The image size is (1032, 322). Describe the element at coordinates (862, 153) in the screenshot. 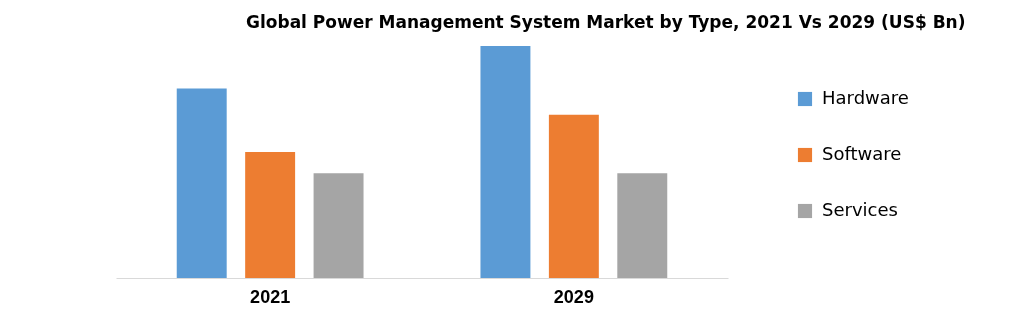

I see `legend-label: Software` at that location.